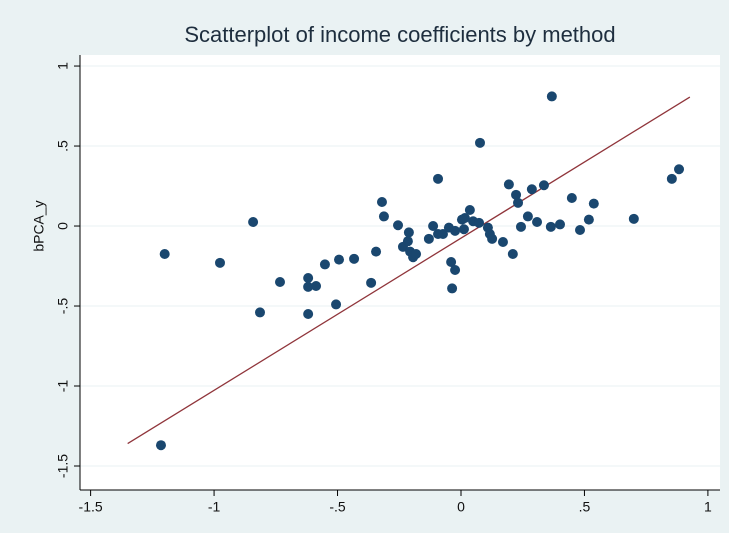 The height and width of the screenshot is (533, 729). I want to click on x-tick-label: -.5, so click(337, 507).